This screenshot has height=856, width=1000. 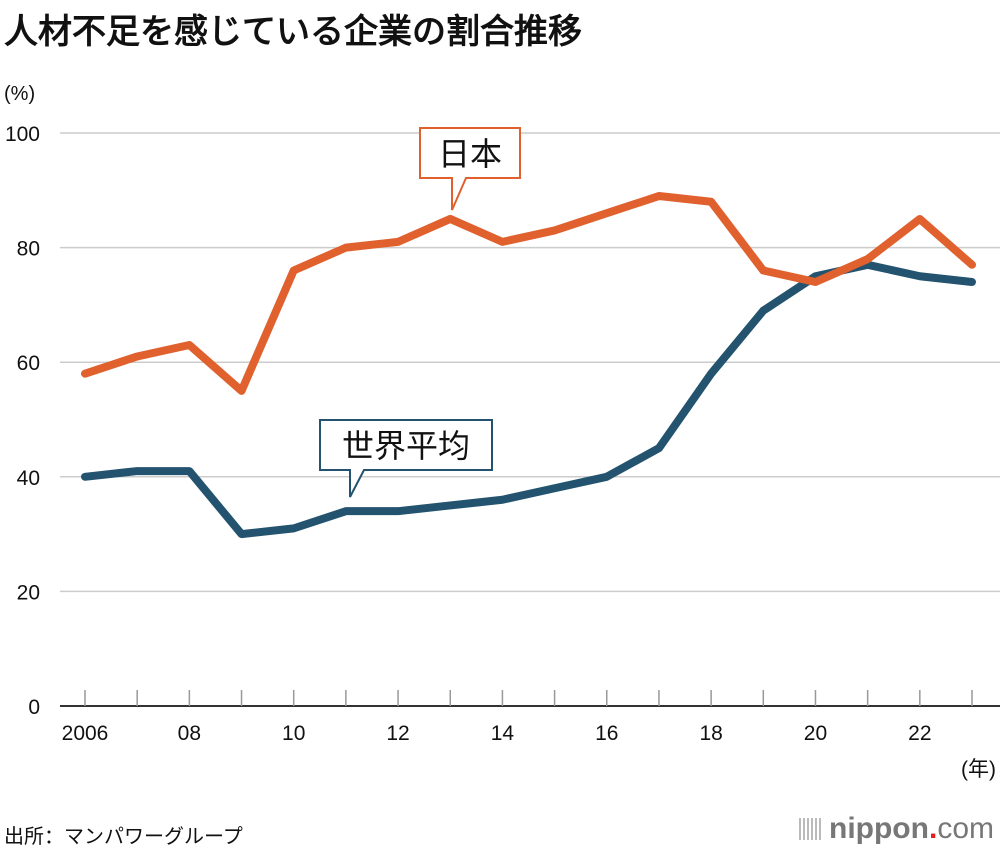 What do you see at coordinates (22, 134) in the screenshot?
I see `y-tick-label: 100` at bounding box center [22, 134].